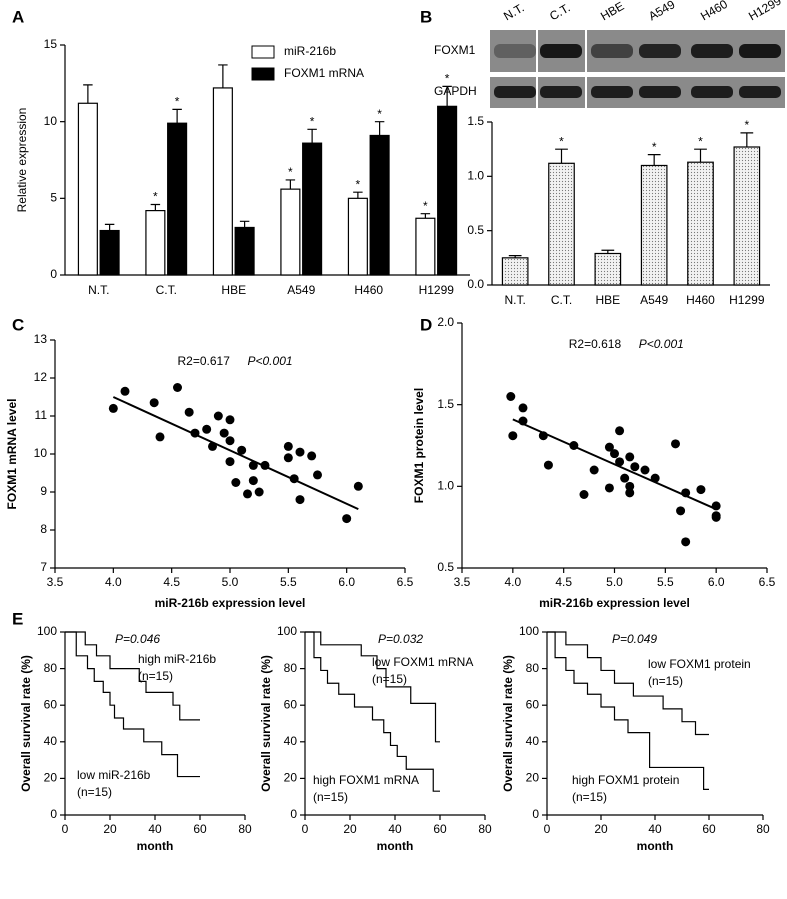 The image size is (787, 899). Describe the element at coordinates (533, 778) in the screenshot. I see `y-tick-label: 20` at that location.